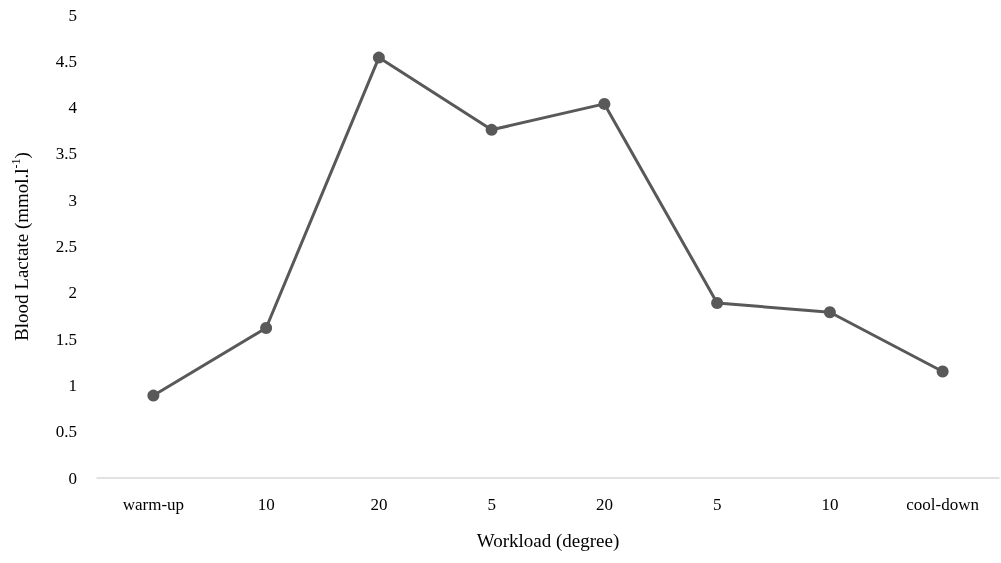 This screenshot has width=1001, height=563. What do you see at coordinates (21, 246) in the screenshot?
I see `y-axis-title: Blood Lactate (mmol.l-1)` at bounding box center [21, 246].